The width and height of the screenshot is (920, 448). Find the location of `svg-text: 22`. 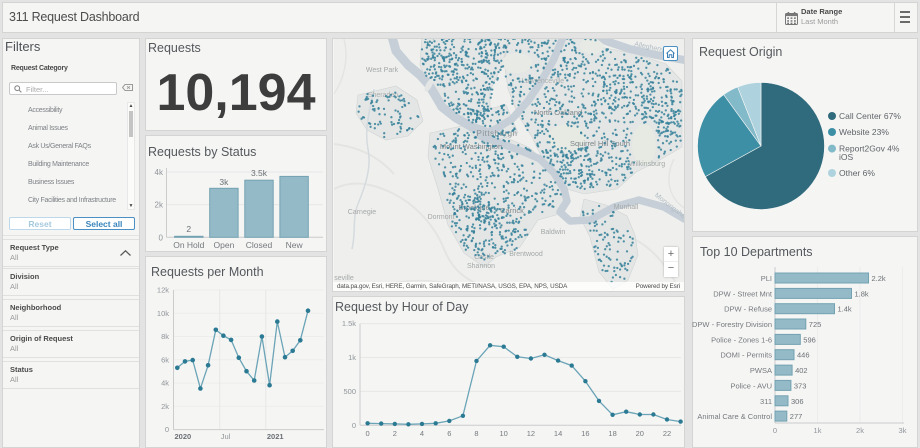

svg-text: 22 is located at coordinates (667, 433).